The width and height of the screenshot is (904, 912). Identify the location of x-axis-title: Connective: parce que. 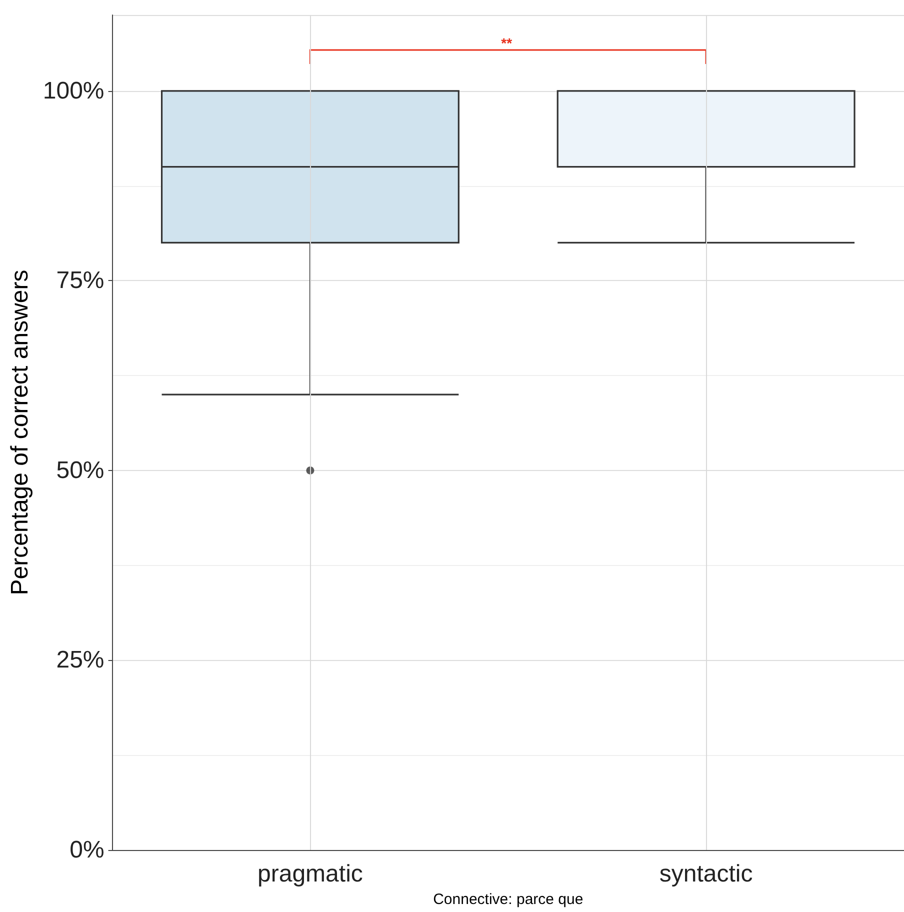
(508, 899).